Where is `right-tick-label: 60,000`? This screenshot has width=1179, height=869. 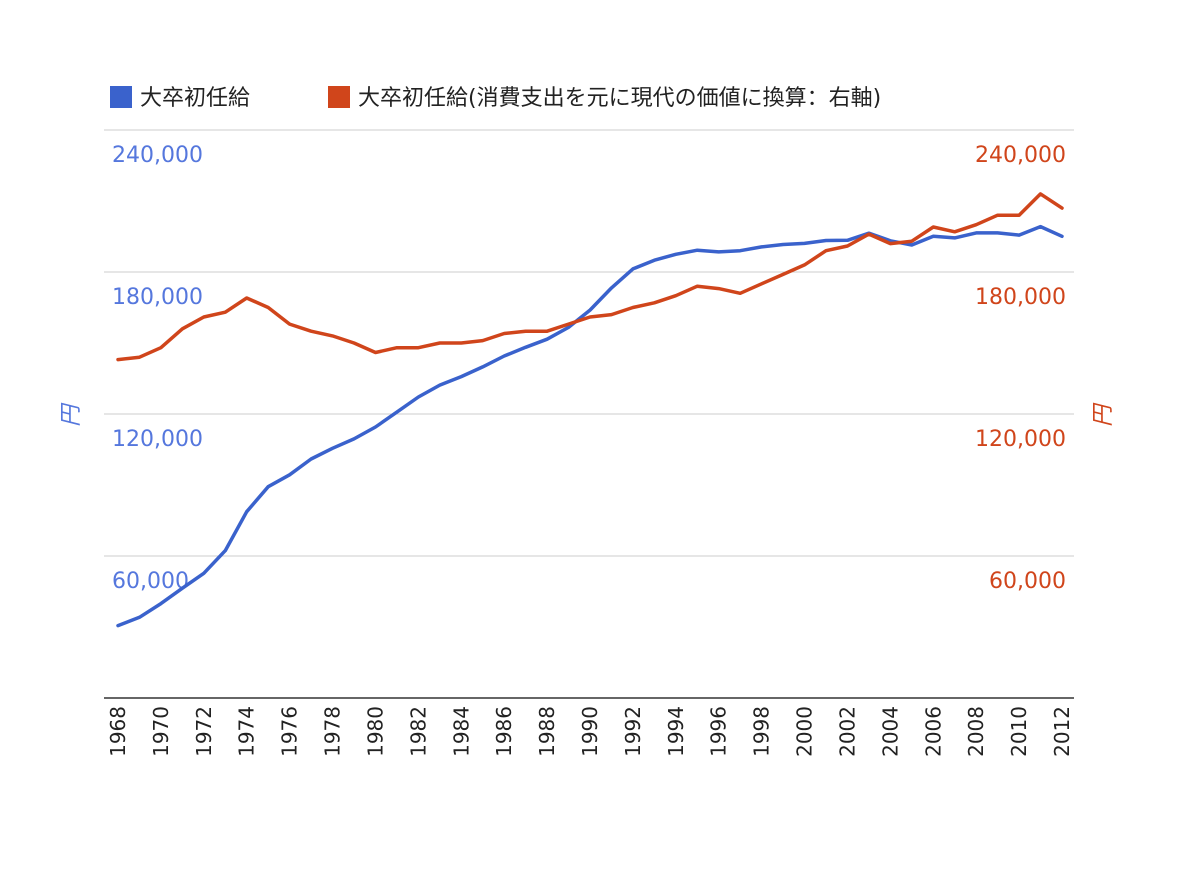
right-tick-label: 60,000 is located at coordinates (1027, 581).